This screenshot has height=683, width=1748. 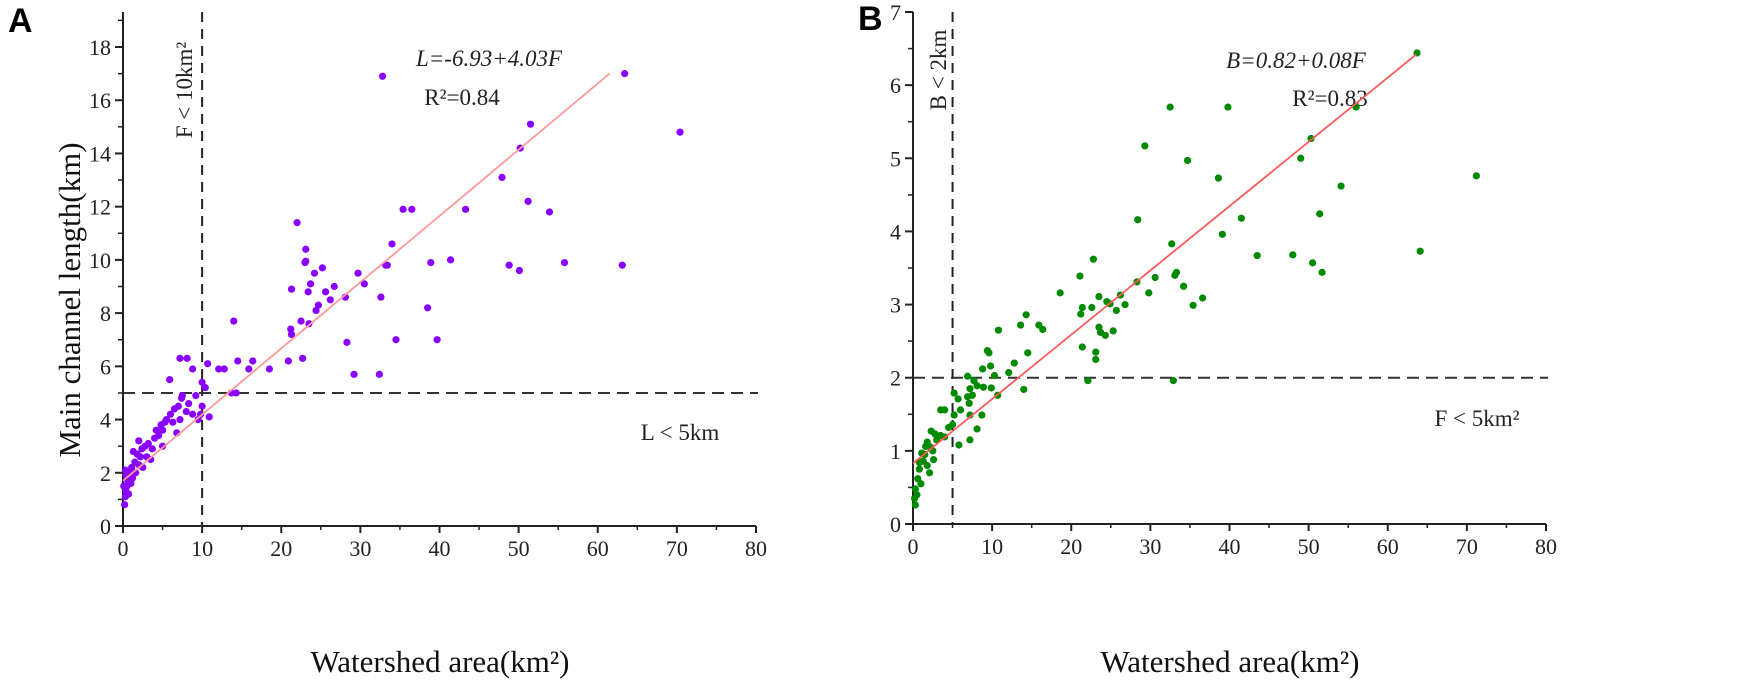 I want to click on x-tick-label: 70, so click(x=677, y=548).